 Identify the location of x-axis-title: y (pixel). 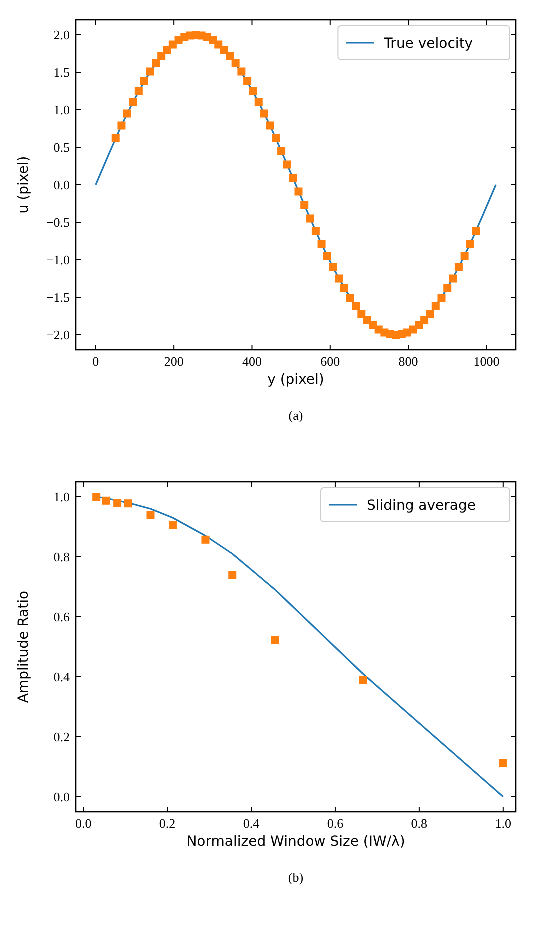
(296, 380).